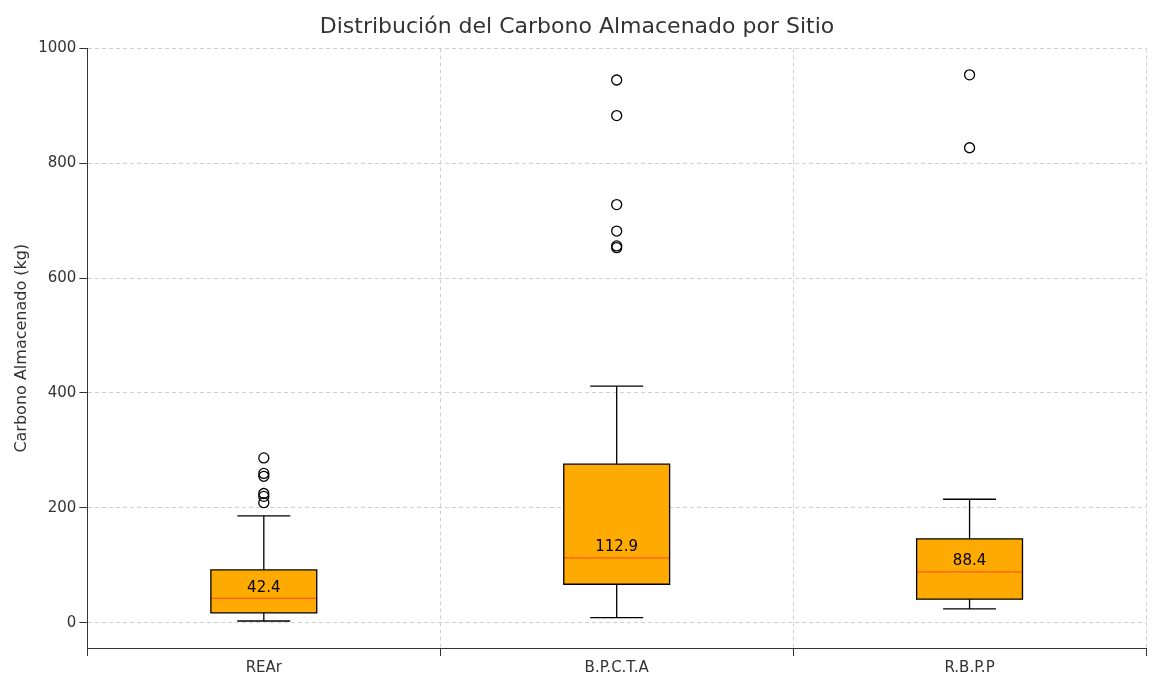 The image size is (1164, 688). Describe the element at coordinates (62, 162) in the screenshot. I see `y-tick-label: 800` at that location.